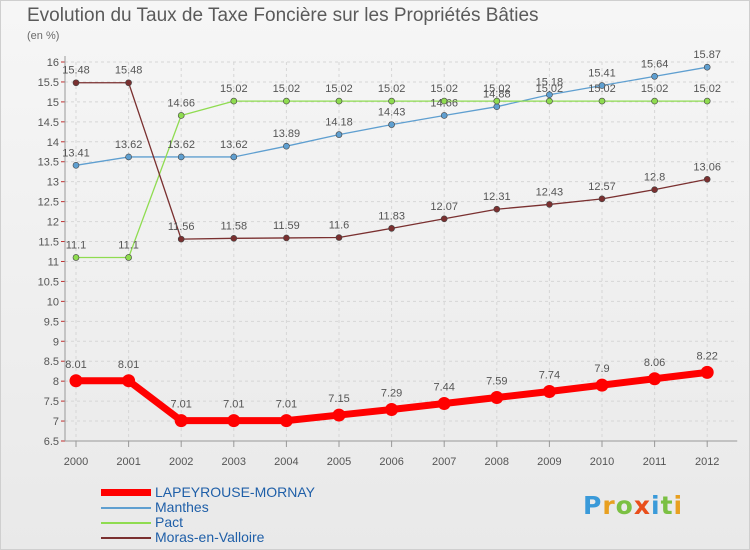 The image size is (750, 550). What do you see at coordinates (602, 187) in the screenshot?
I see `data-label-moras-en-valloire: 12.57` at bounding box center [602, 187].